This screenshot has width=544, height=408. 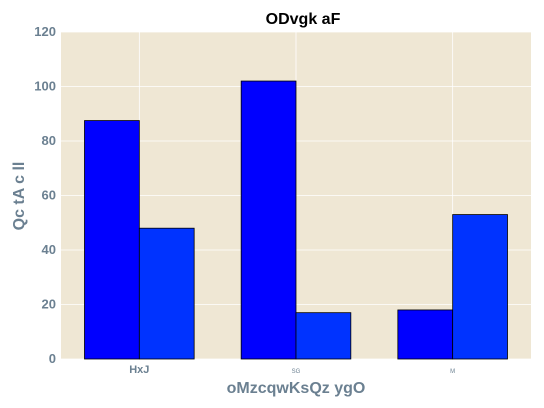 I want to click on x-tick-labels: HxJ SG M, so click(x=292, y=370).